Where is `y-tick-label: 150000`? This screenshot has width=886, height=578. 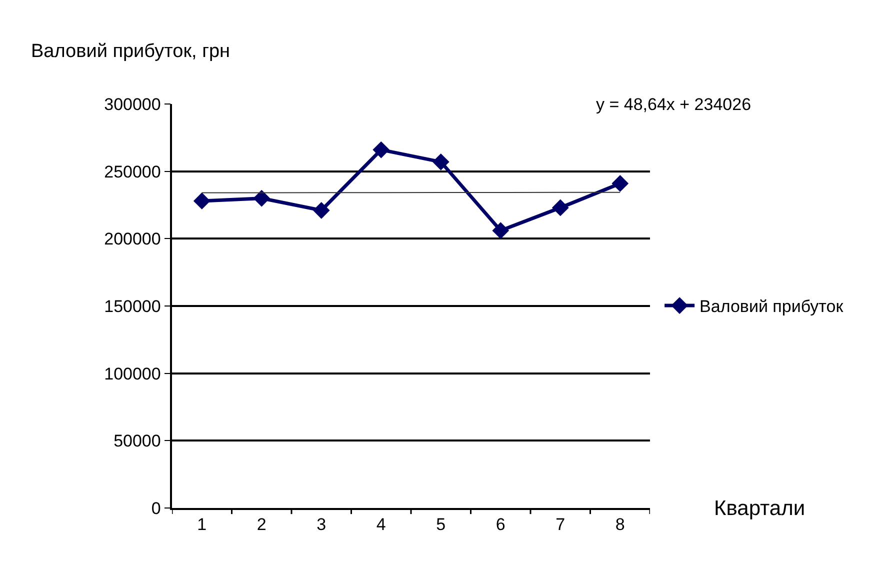
y-tick-label: 150000 is located at coordinates (132, 306).